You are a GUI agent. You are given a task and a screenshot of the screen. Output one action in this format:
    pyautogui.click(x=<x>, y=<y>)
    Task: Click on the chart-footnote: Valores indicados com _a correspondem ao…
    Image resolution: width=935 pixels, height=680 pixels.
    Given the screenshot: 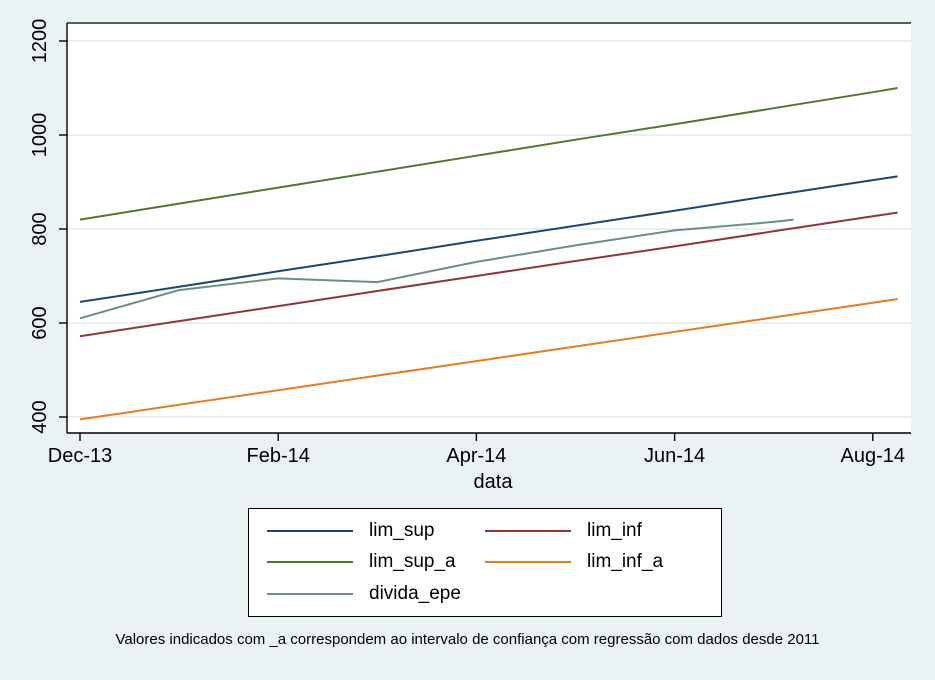 What is the action you would take?
    pyautogui.click(x=467, y=639)
    